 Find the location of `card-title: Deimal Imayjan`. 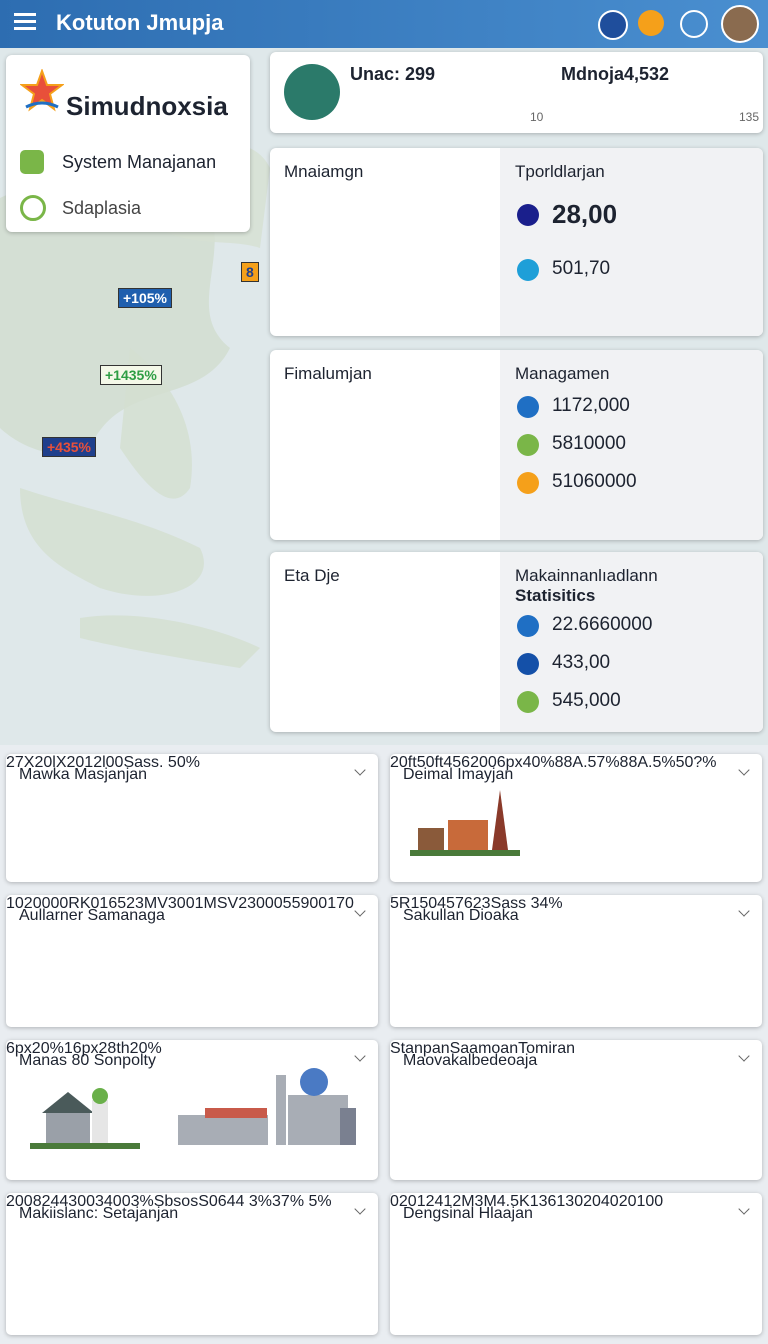

card-title: Deimal Imayjan is located at coordinates (458, 774).